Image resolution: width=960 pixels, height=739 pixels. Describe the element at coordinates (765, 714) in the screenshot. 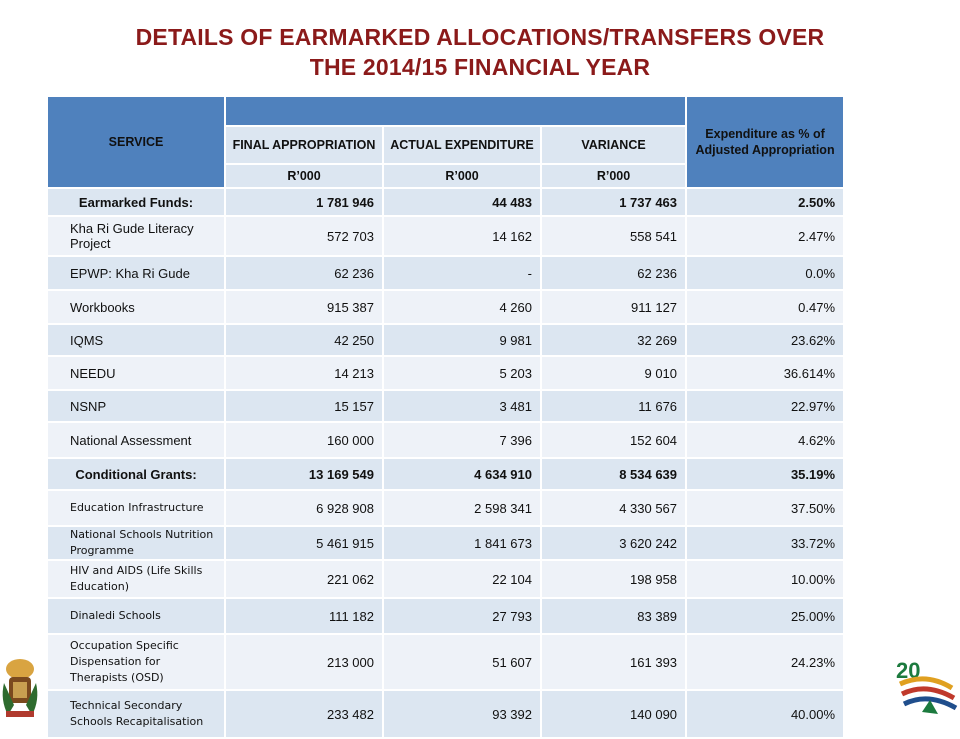

I see `expenditure-pct-cell: 40.00%` at that location.